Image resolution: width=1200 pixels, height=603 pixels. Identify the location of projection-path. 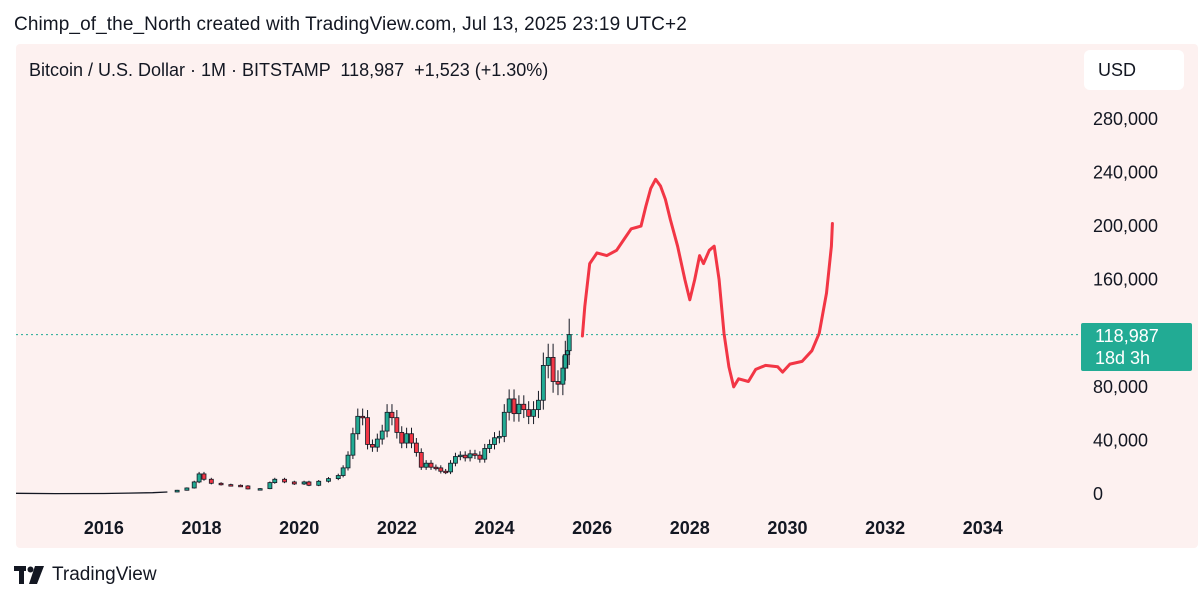
(707, 283).